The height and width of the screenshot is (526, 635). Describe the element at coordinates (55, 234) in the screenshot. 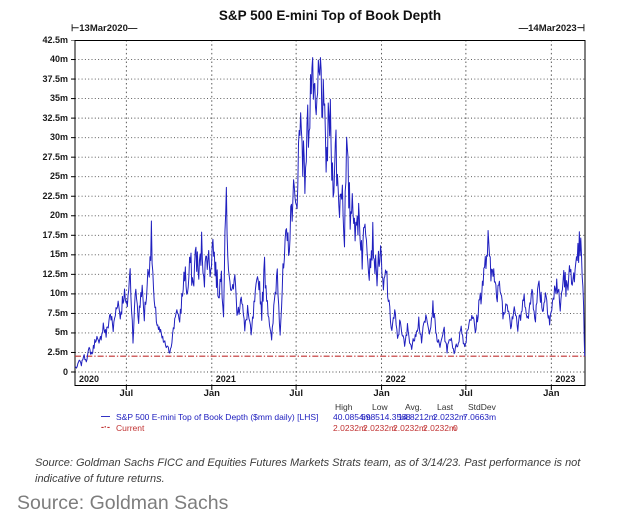

I see `y-axis-label: 17.5m` at that location.